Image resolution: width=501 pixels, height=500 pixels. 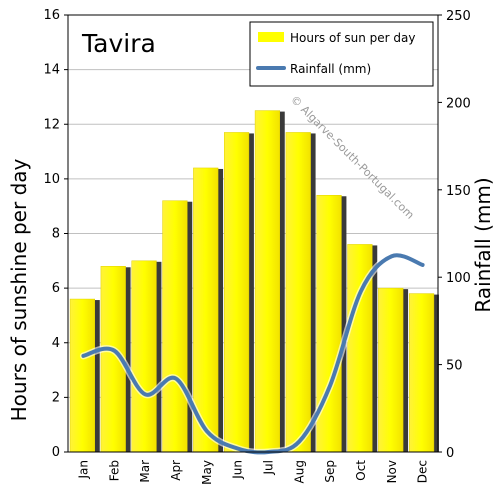 What do you see at coordinates (51, 15) in the screenshot?
I see `left-tick-label-16: 16` at bounding box center [51, 15].